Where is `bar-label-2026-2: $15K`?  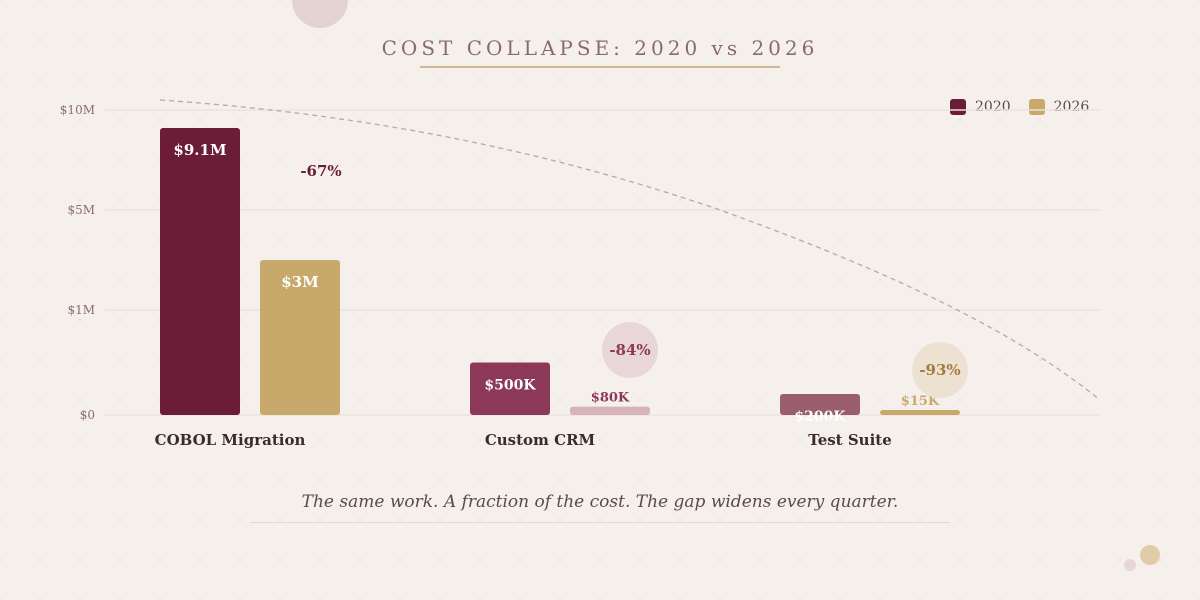 bar-label-2026-2: $15K is located at coordinates (920, 401).